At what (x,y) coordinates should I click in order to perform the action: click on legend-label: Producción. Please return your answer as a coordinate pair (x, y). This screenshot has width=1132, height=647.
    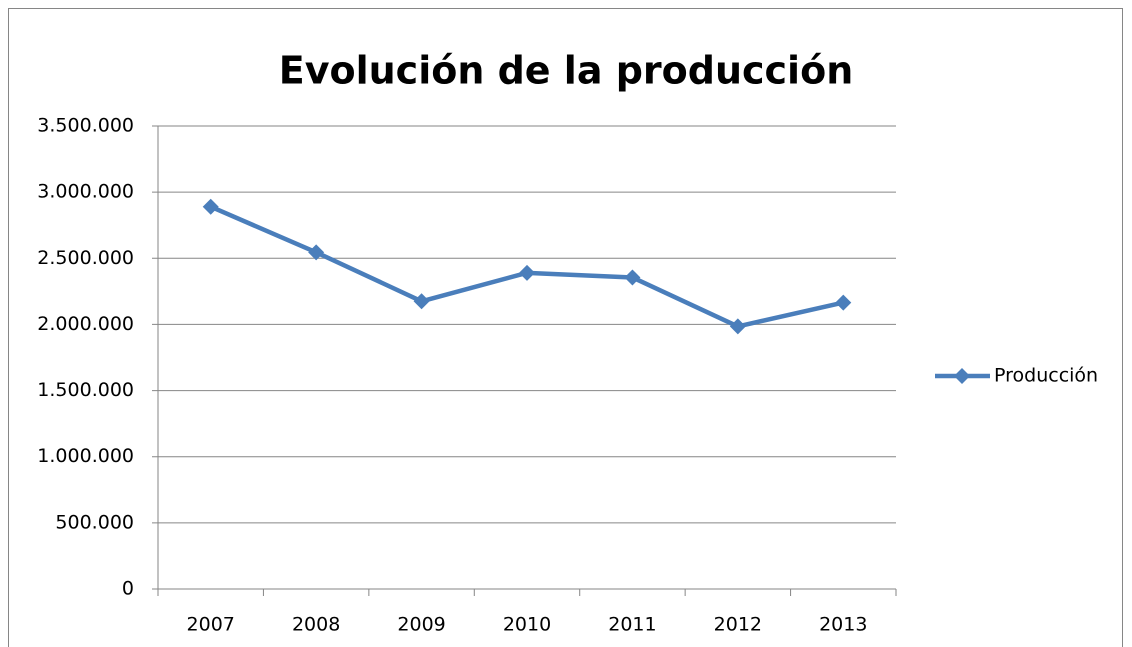
    Looking at the image, I should click on (1046, 376).